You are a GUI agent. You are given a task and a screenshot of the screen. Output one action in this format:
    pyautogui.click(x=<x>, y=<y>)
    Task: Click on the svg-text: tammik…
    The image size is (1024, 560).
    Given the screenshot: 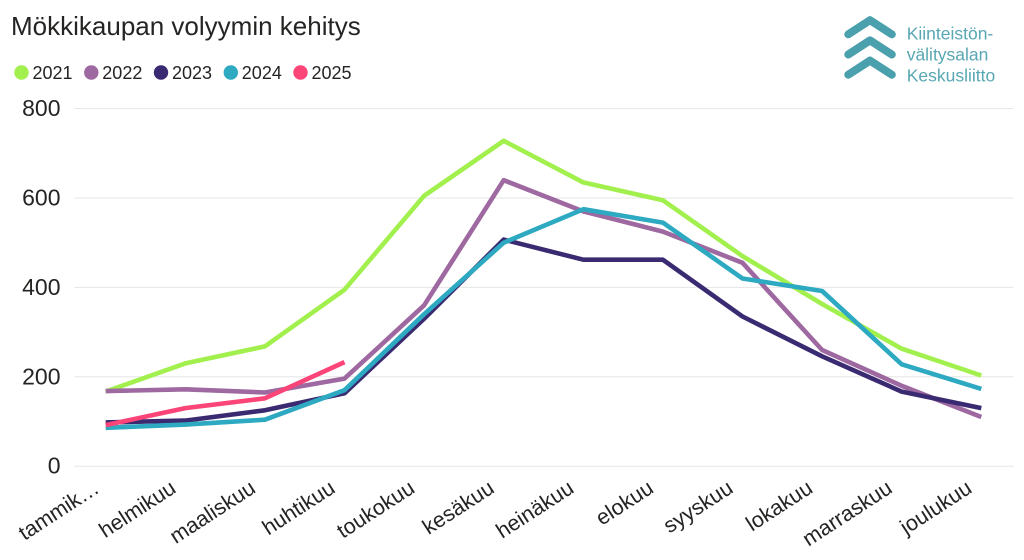 What is the action you would take?
    pyautogui.click(x=58, y=511)
    